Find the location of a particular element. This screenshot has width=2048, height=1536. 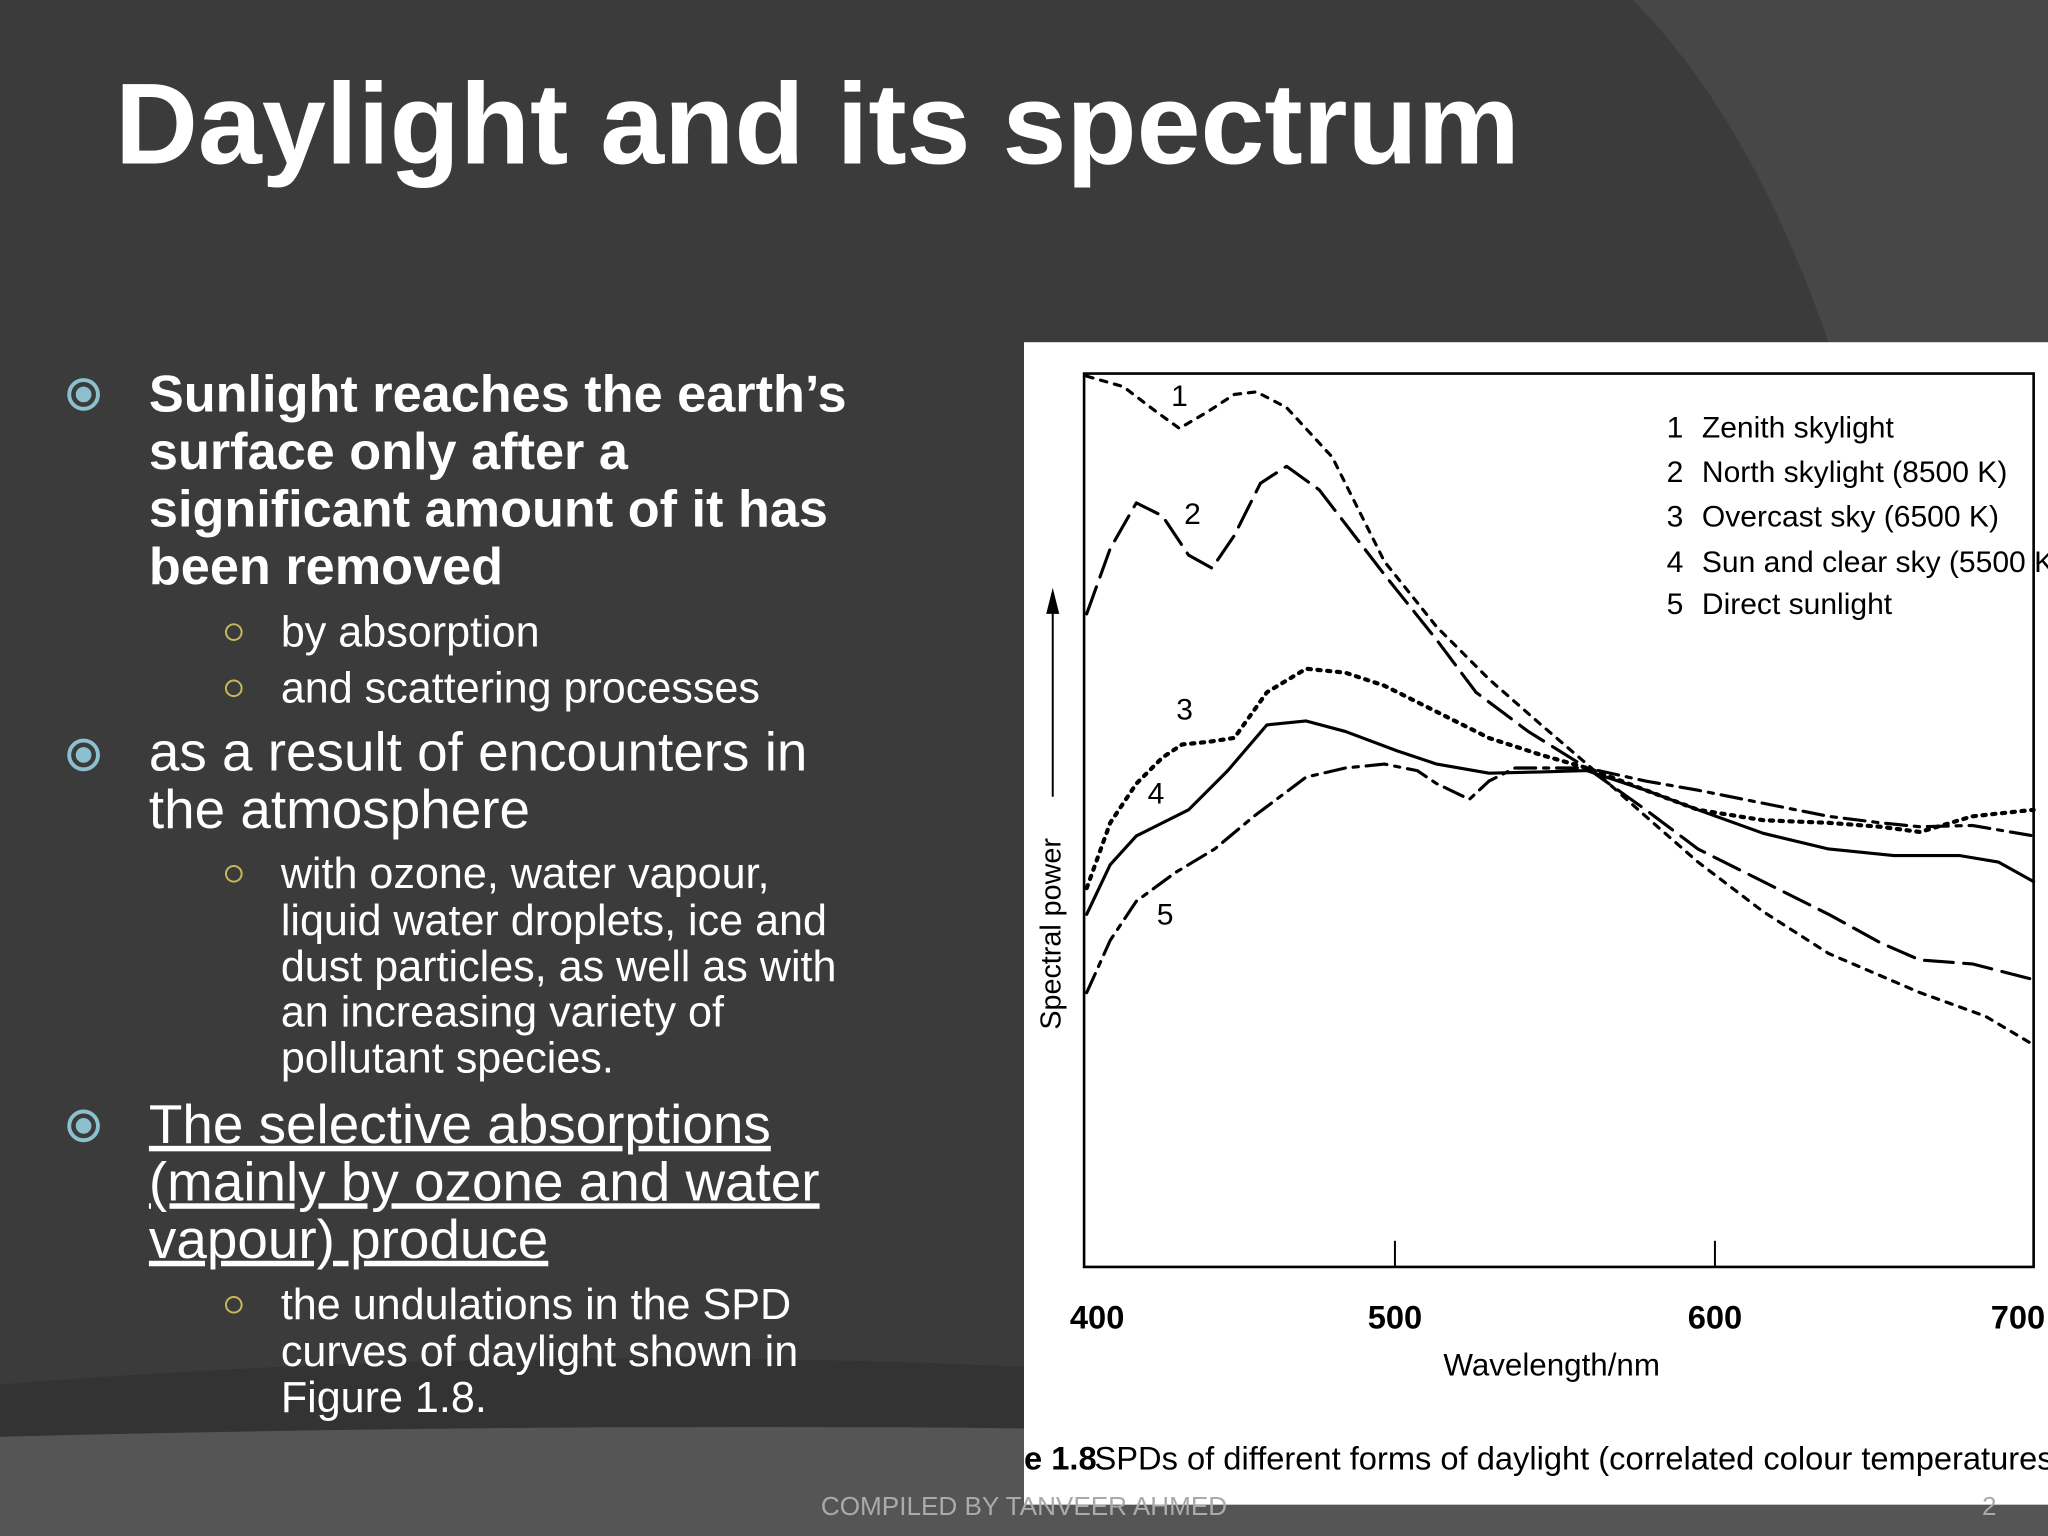

bullet-text: been removed is located at coordinates (326, 567).